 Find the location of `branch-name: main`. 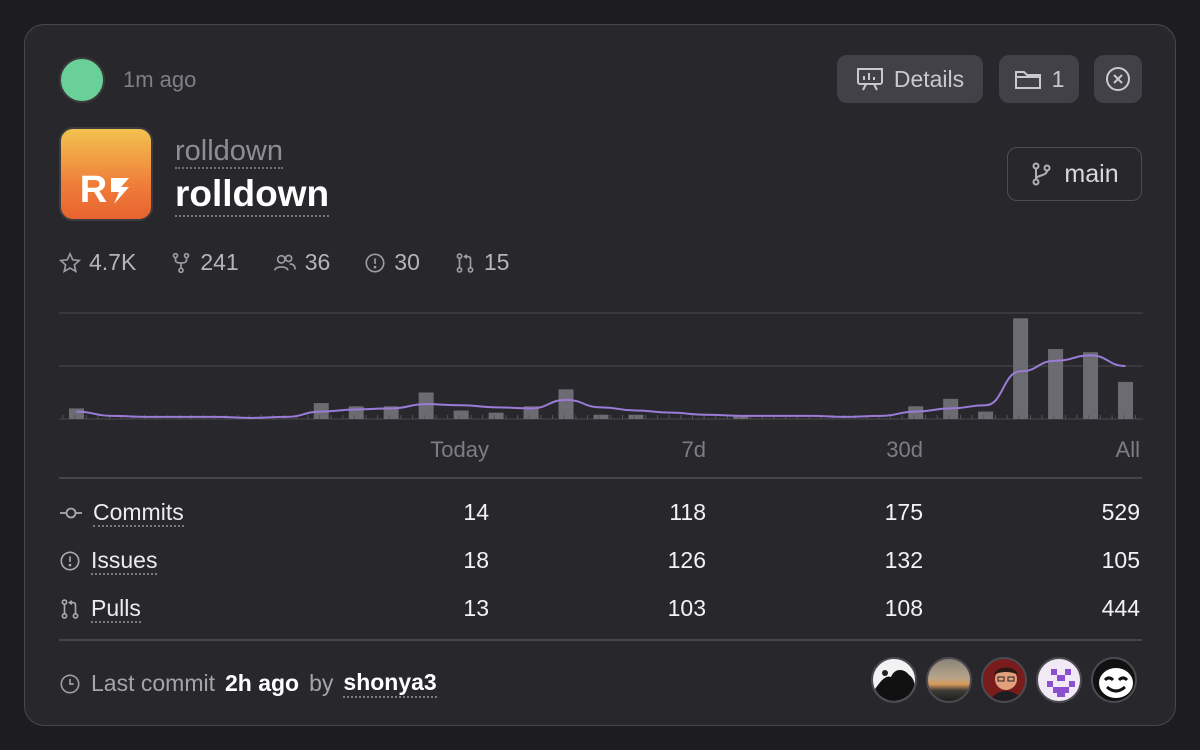

branch-name: main is located at coordinates (1091, 173).